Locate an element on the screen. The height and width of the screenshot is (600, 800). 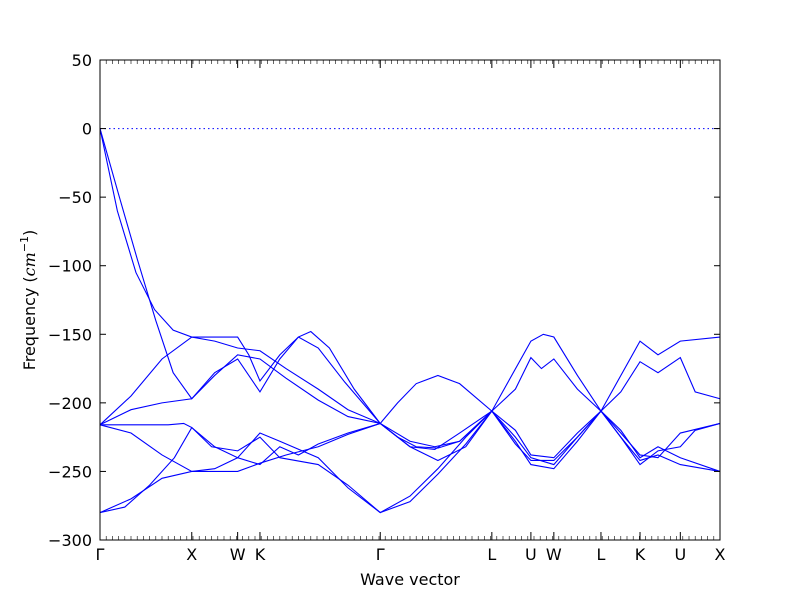
y-axis-title-text: Frequency is located at coordinates (29, 329).